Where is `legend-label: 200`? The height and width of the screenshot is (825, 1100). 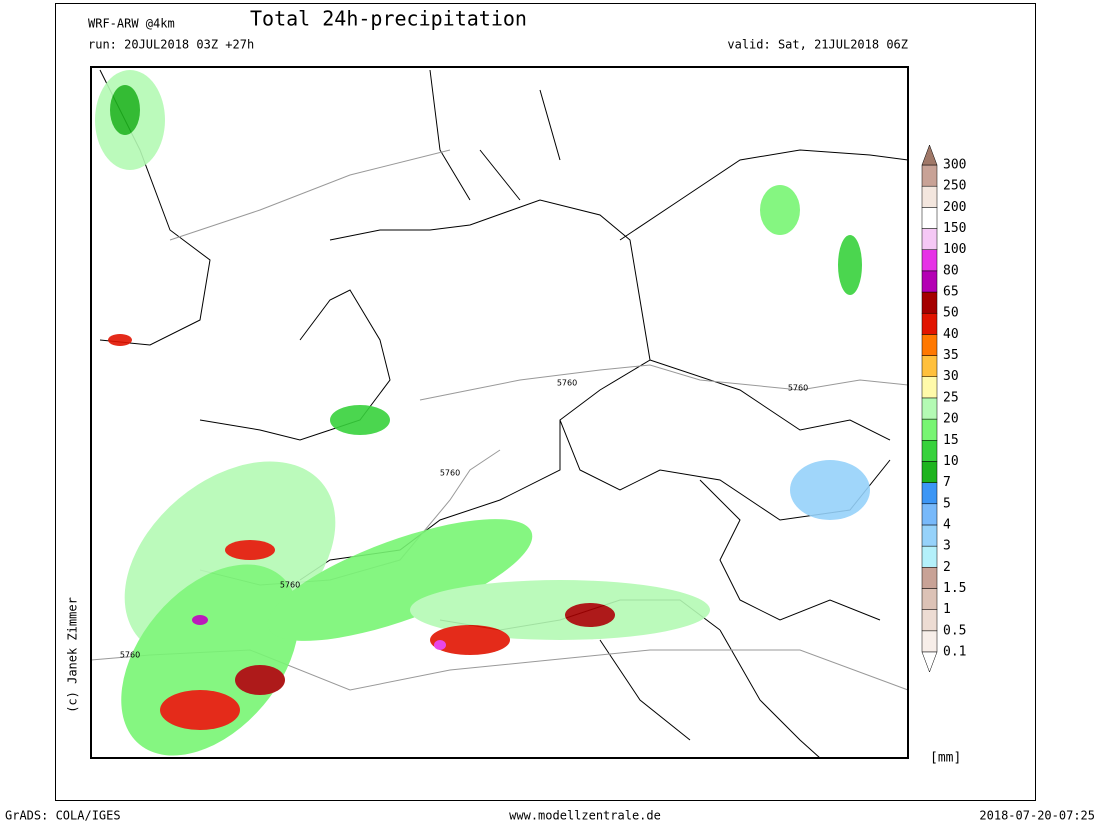 legend-label: 200 is located at coordinates (954, 207).